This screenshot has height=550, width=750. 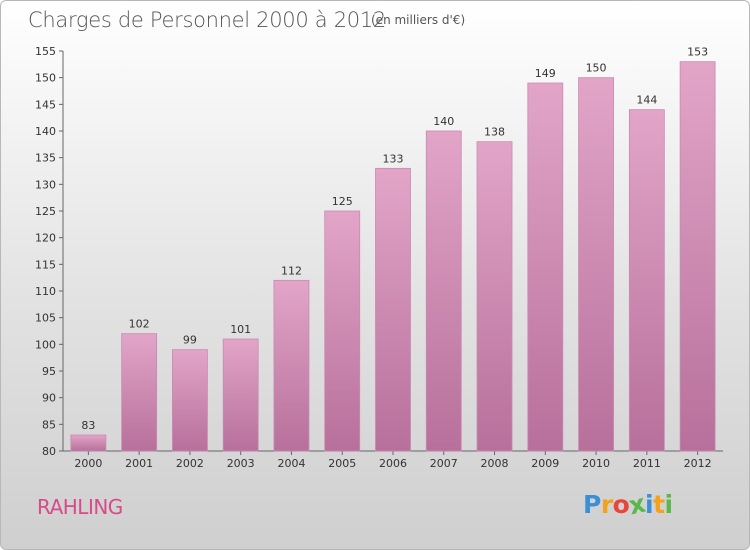 What do you see at coordinates (444, 463) in the screenshot?
I see `x-tick-label: 2007` at bounding box center [444, 463].